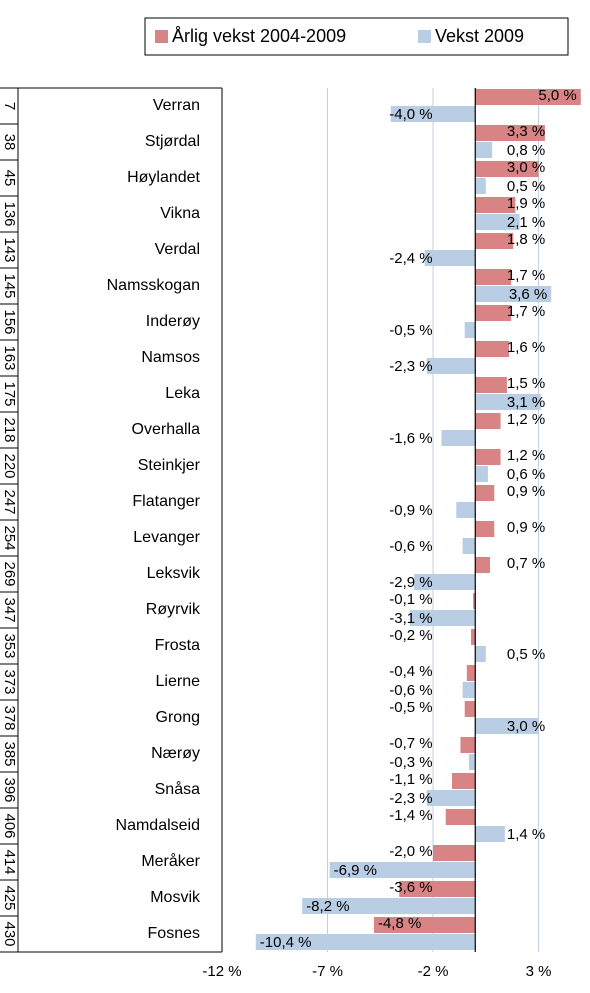 This screenshot has width=590, height=993. What do you see at coordinates (153, 285) in the screenshot?
I see `category-label: Namsskogan` at bounding box center [153, 285].